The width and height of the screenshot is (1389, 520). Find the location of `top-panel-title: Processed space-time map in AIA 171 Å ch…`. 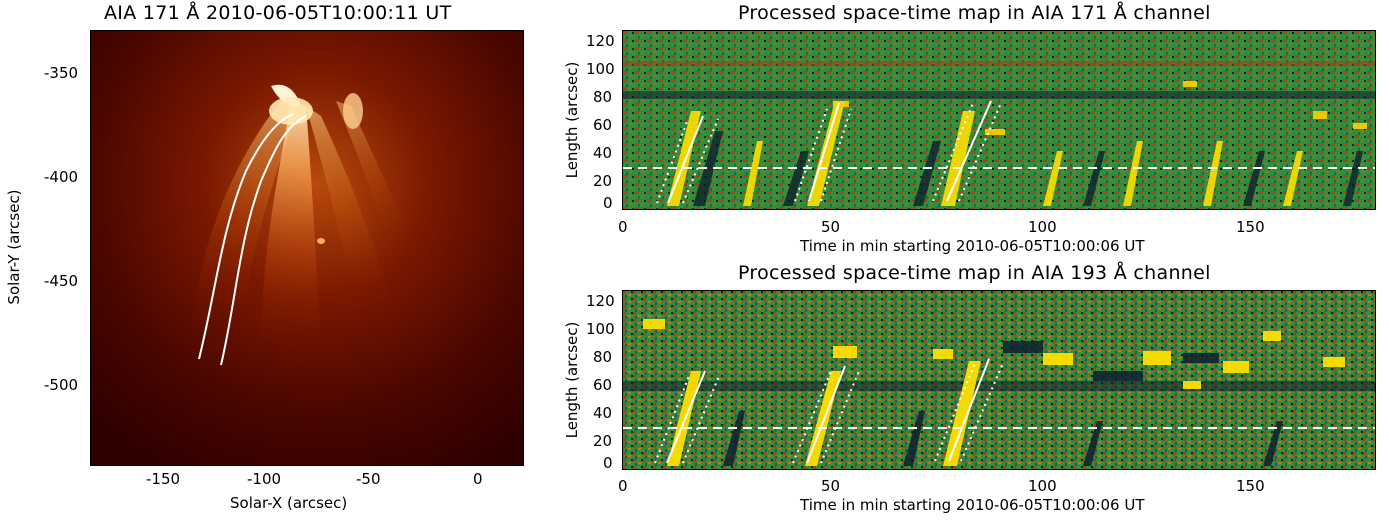

top-panel-title: Processed space-time map in AIA 171 Å ch… is located at coordinates (974, 13).